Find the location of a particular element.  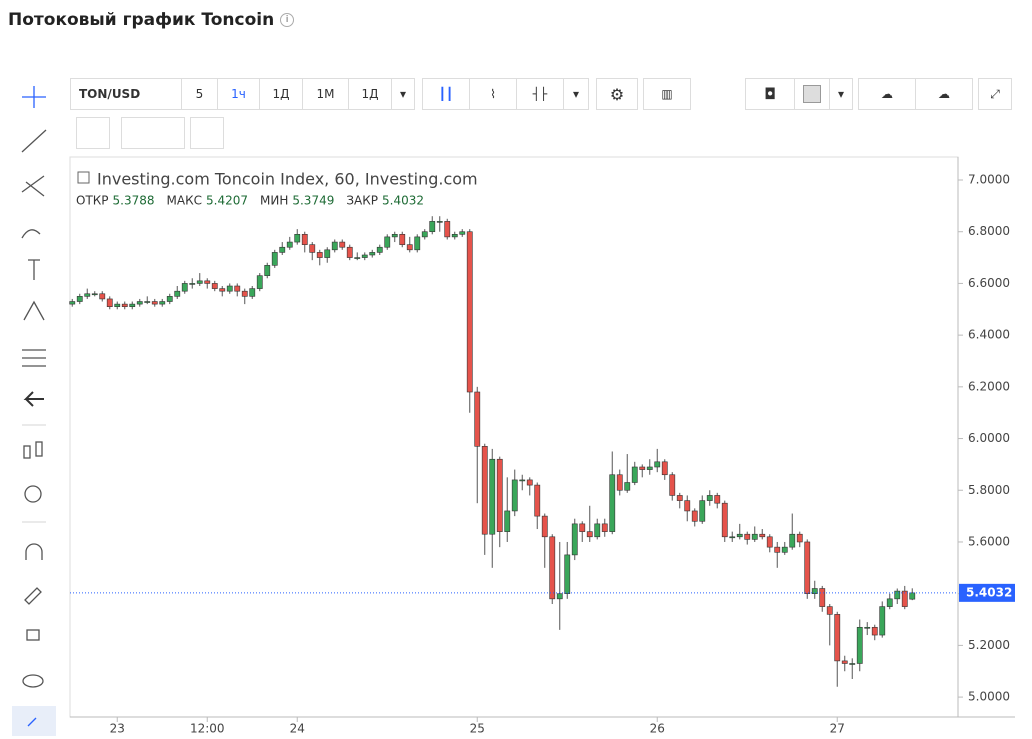

x-tick-label: 26 is located at coordinates (657, 729).